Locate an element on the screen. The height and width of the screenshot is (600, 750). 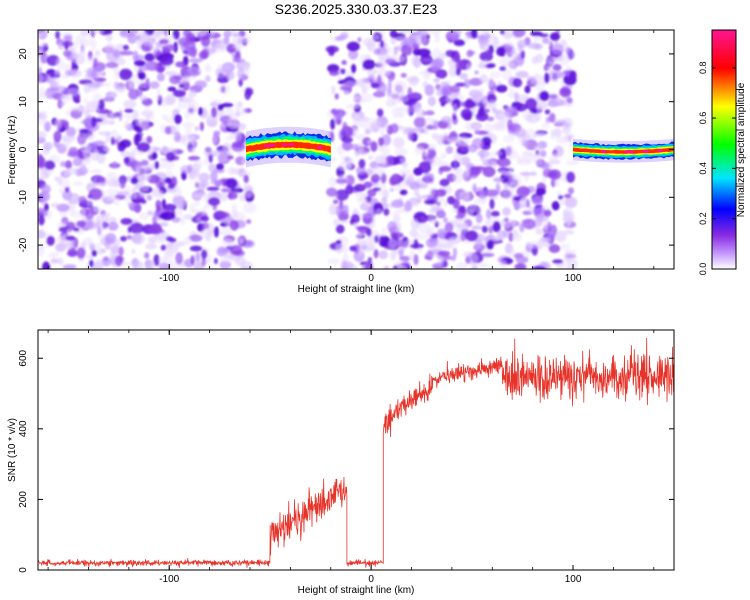
y-tick-label: 0 is located at coordinates (23, 570).